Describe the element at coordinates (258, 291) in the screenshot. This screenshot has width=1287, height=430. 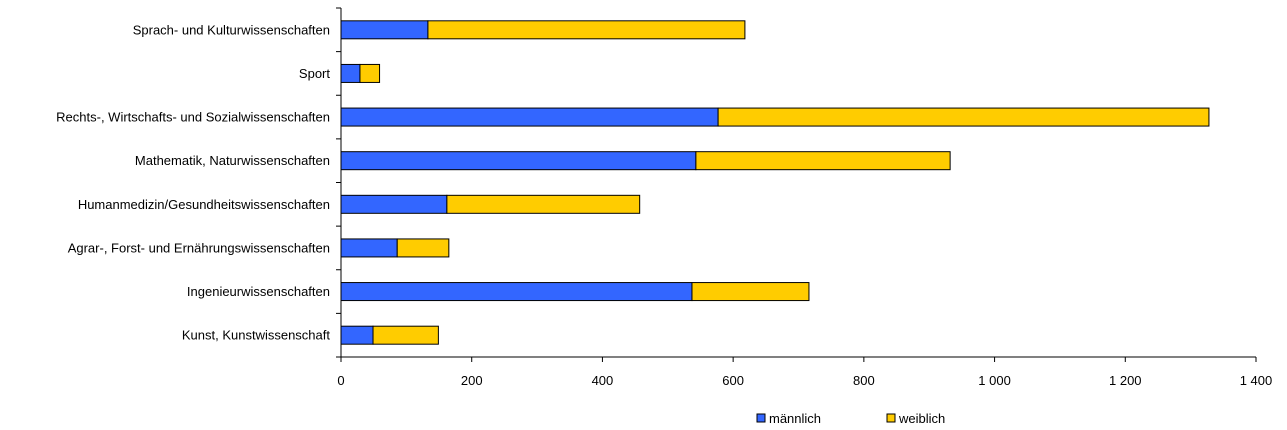
I see `category-label: Ingenieurwissenschaften` at that location.